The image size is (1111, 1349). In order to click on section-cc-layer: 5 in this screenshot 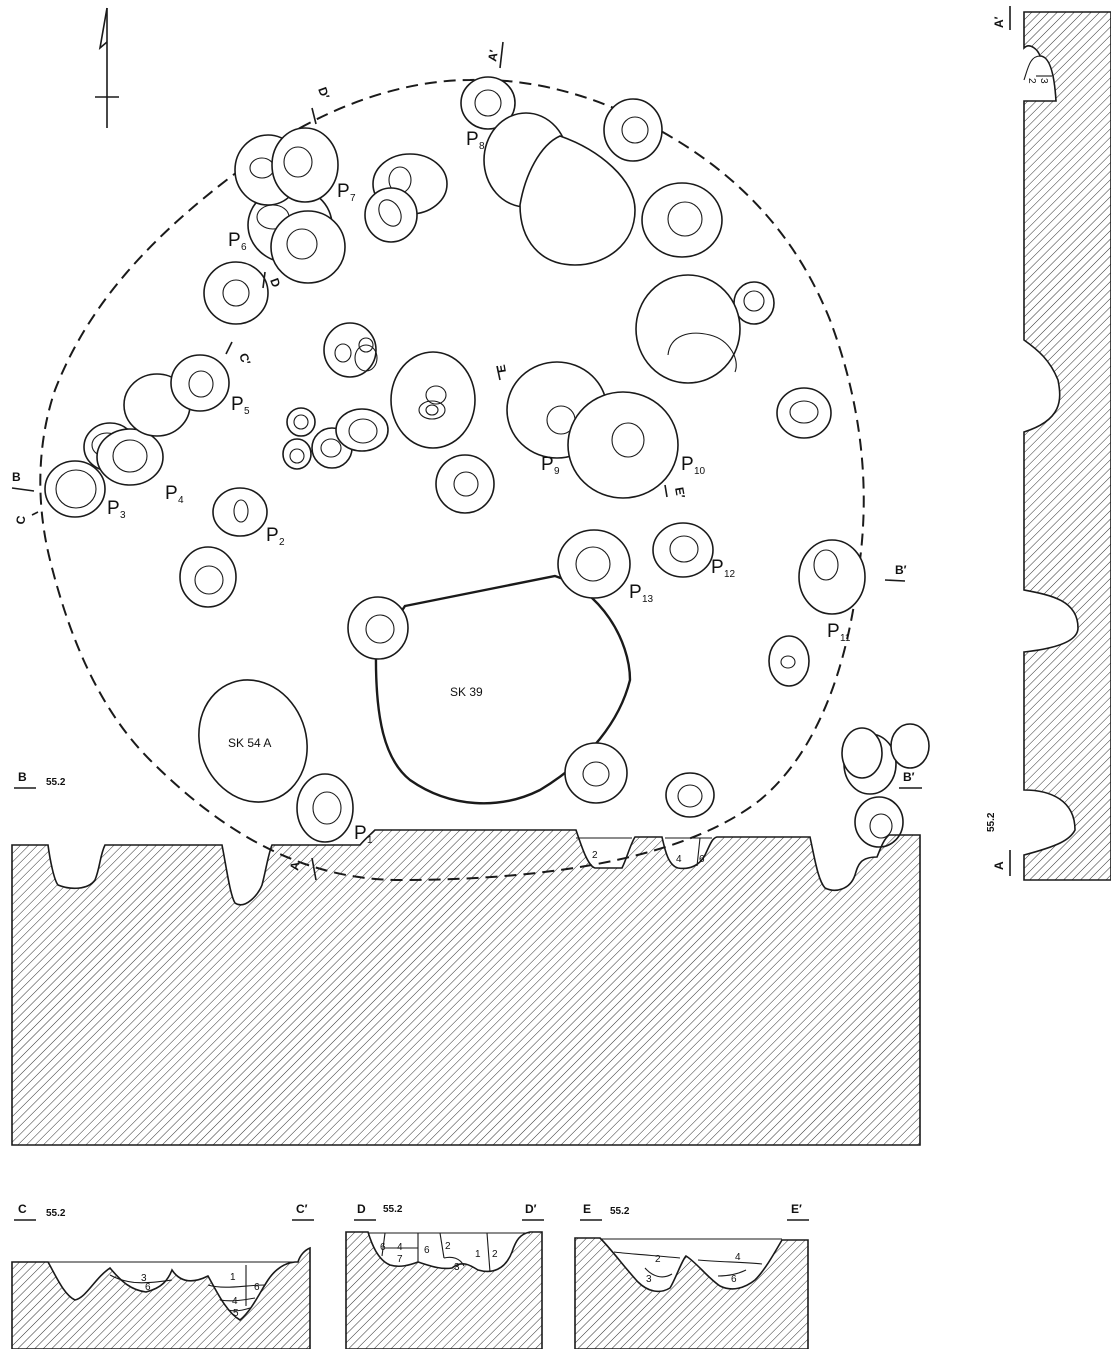, I will do `click(236, 1313)`.